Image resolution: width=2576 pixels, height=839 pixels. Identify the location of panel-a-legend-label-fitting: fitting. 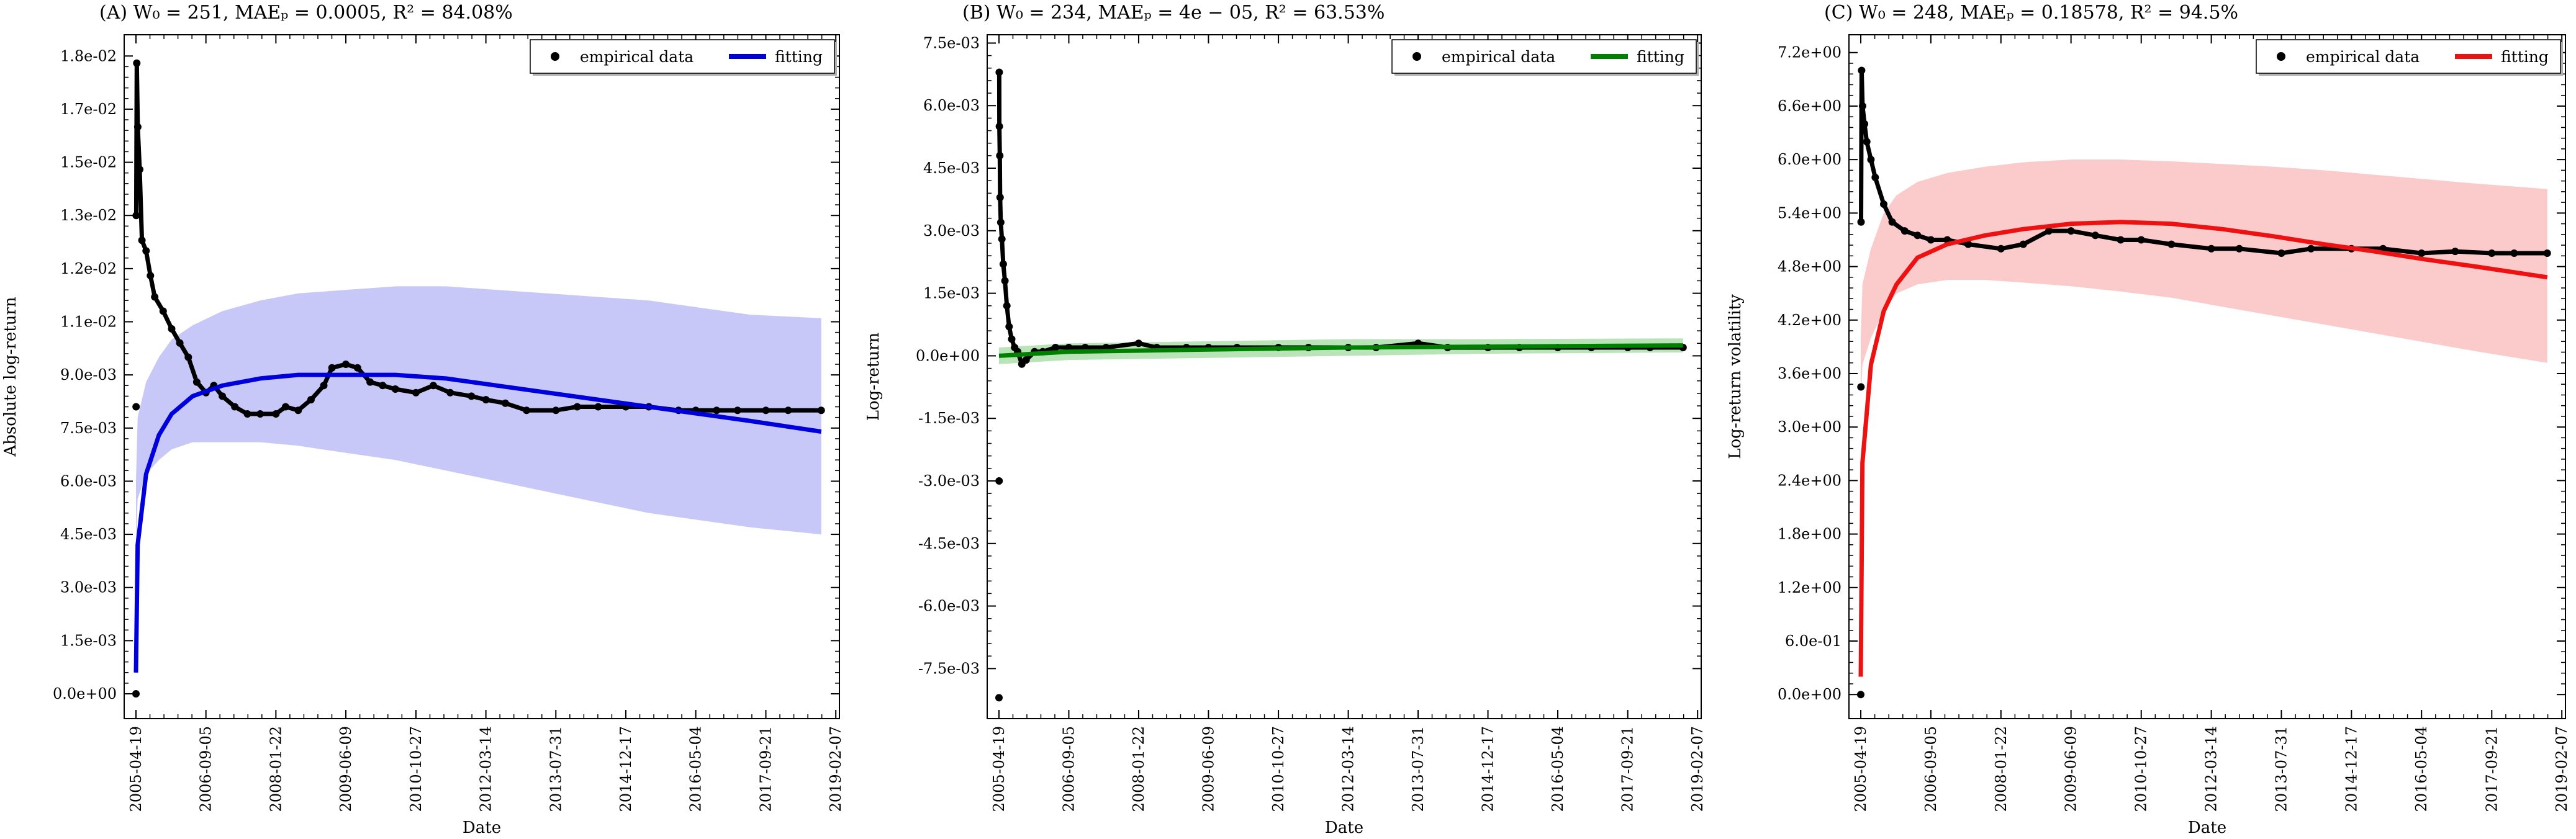
(799, 57).